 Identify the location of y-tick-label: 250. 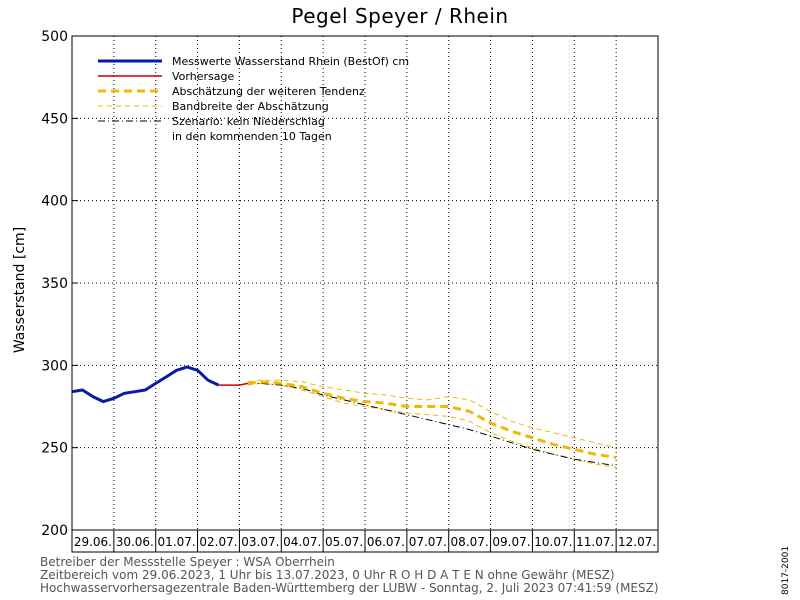
(54, 449).